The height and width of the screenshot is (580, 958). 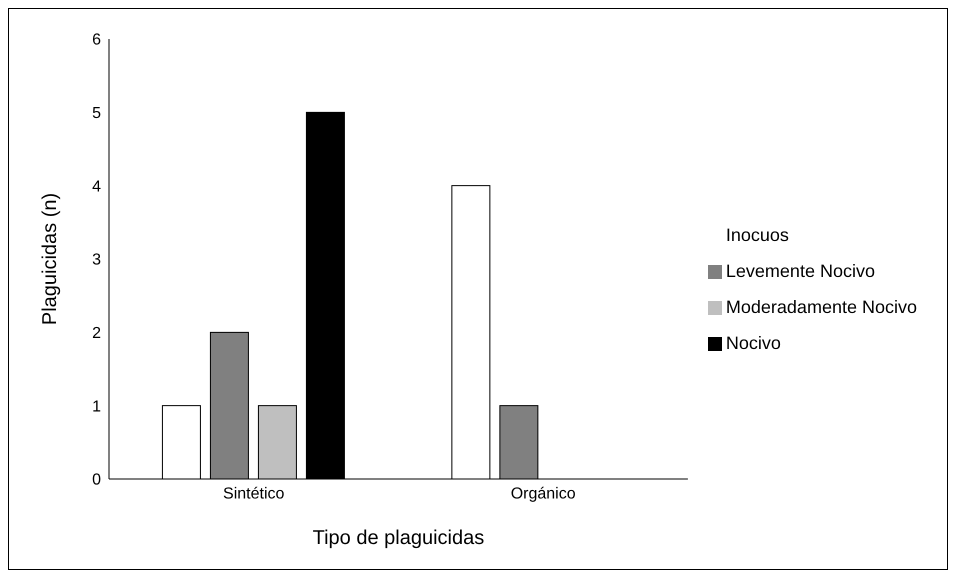 I want to click on y-tick-label: 1, so click(x=97, y=407).